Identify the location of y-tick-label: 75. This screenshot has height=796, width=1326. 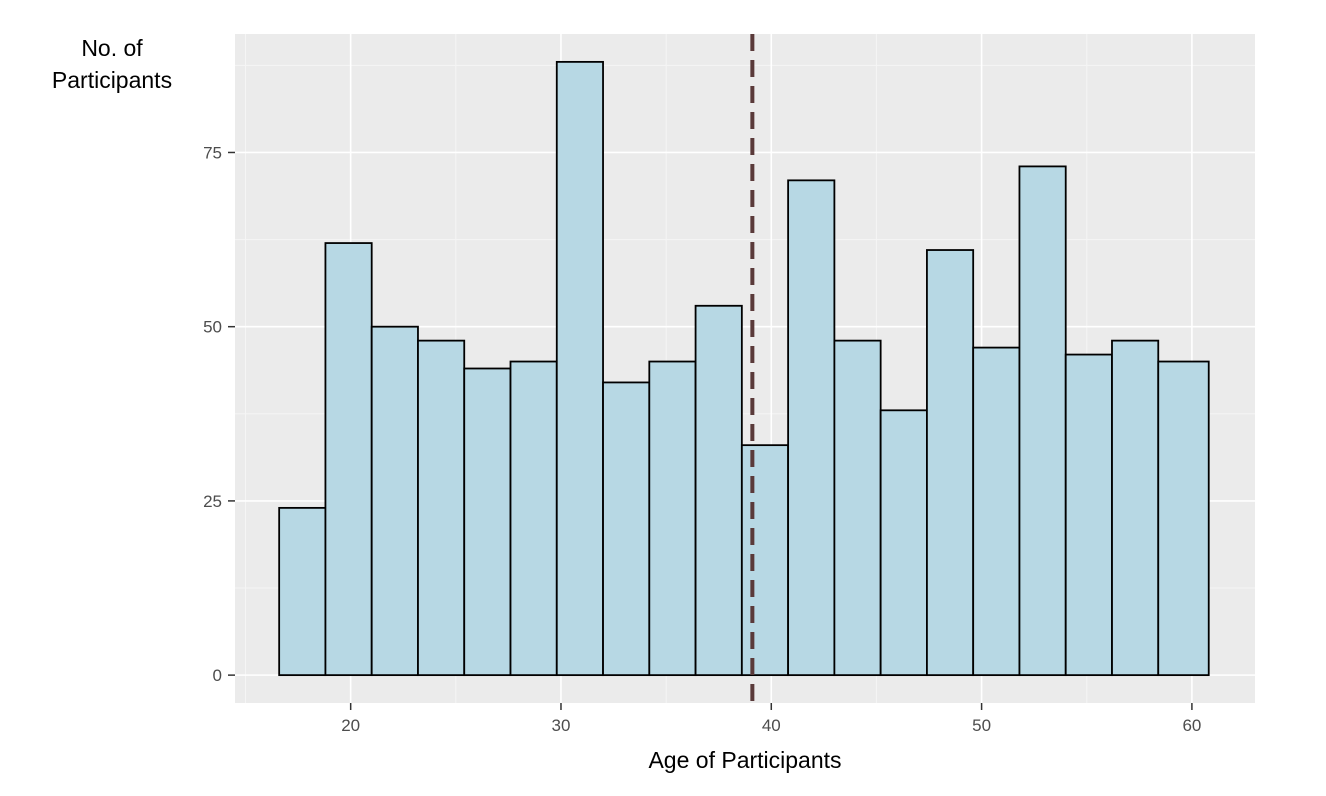
(212, 152).